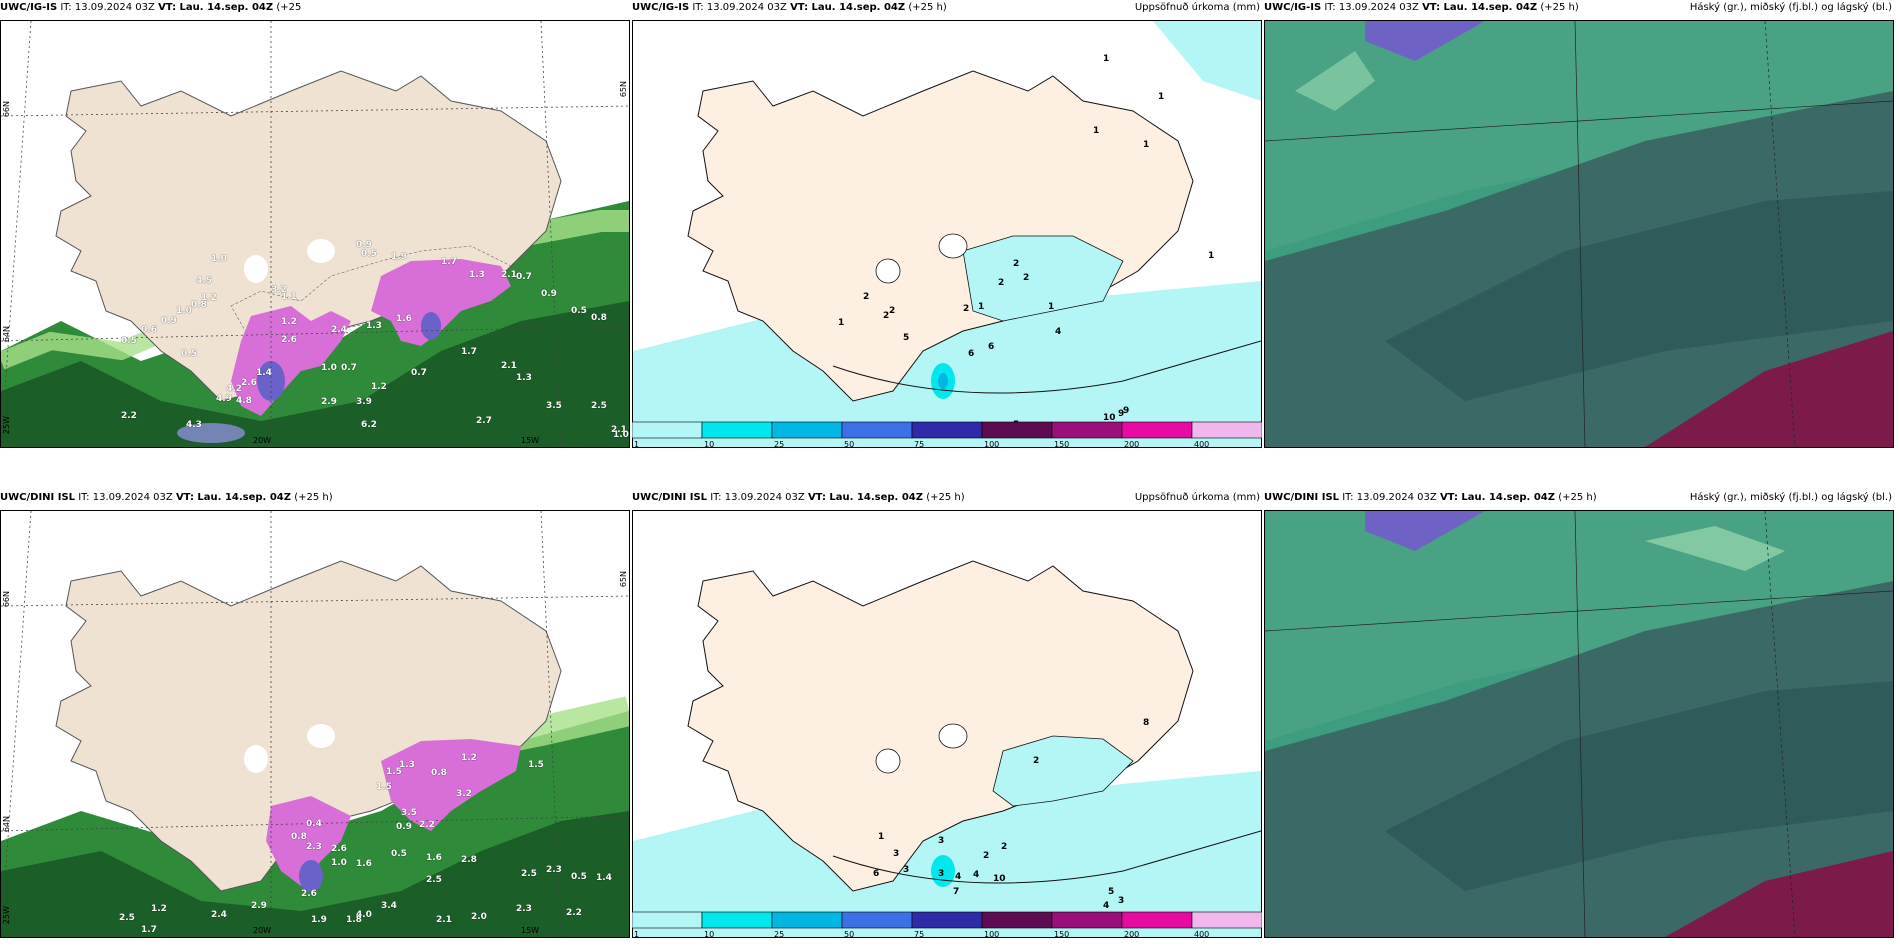 The height and width of the screenshot is (950, 1900). What do you see at coordinates (554, 406) in the screenshot?
I see `value-label: 3.5` at bounding box center [554, 406].